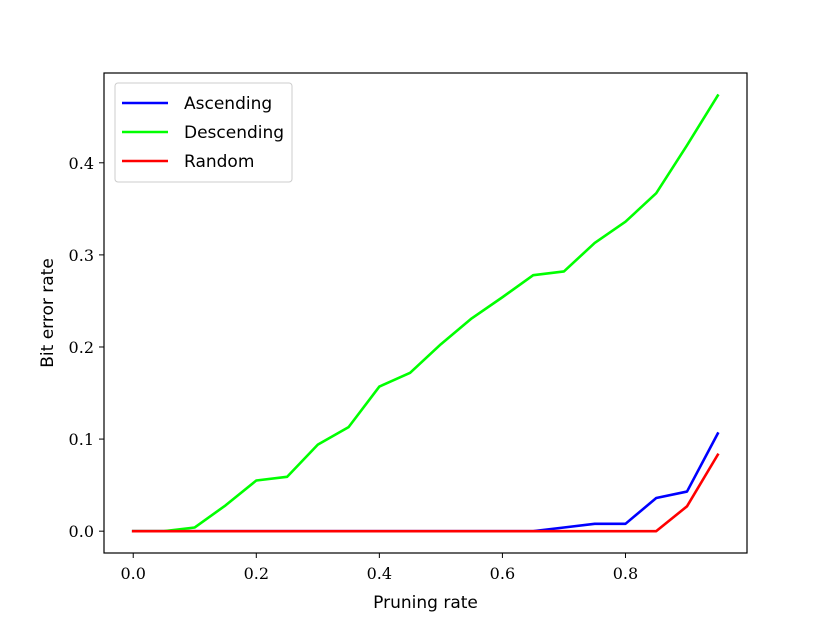 The image size is (830, 623). Describe the element at coordinates (425, 492) in the screenshot. I see `series-line-random` at that location.